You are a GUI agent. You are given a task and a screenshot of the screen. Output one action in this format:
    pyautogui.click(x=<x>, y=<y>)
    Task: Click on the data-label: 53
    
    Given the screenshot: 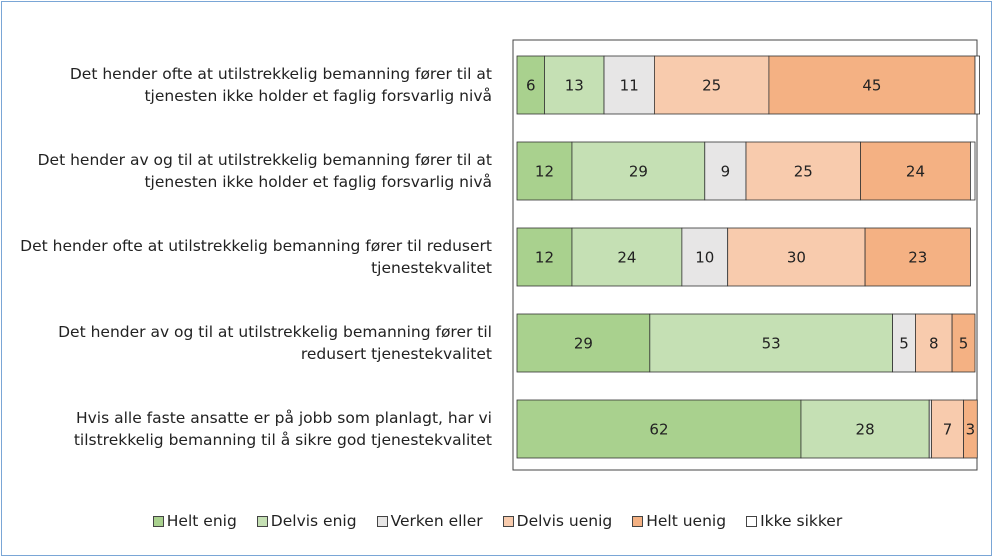 What is the action you would take?
    pyautogui.click(x=771, y=344)
    